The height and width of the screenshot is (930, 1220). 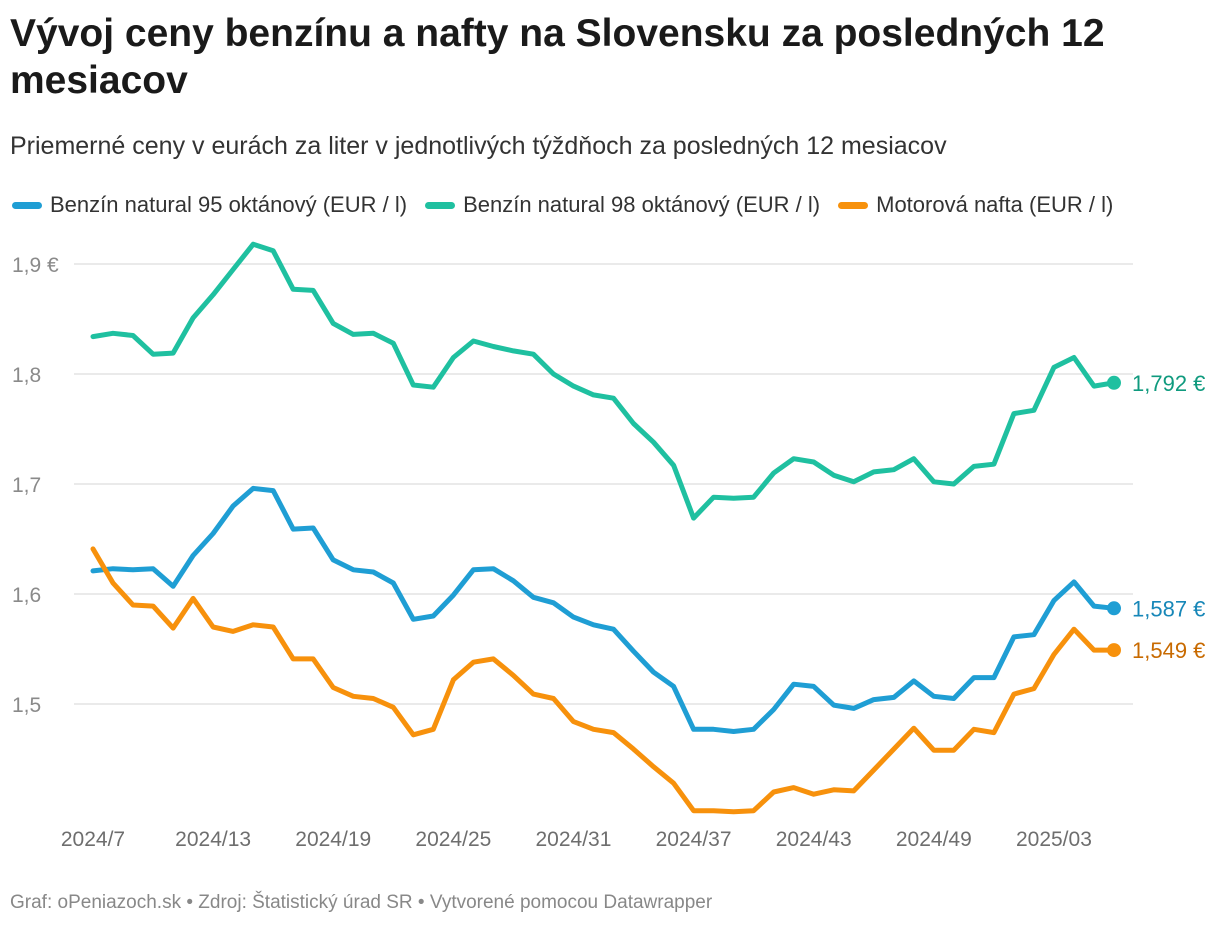 What do you see at coordinates (26, 705) in the screenshot?
I see `y-tick-label: 1,5` at bounding box center [26, 705].